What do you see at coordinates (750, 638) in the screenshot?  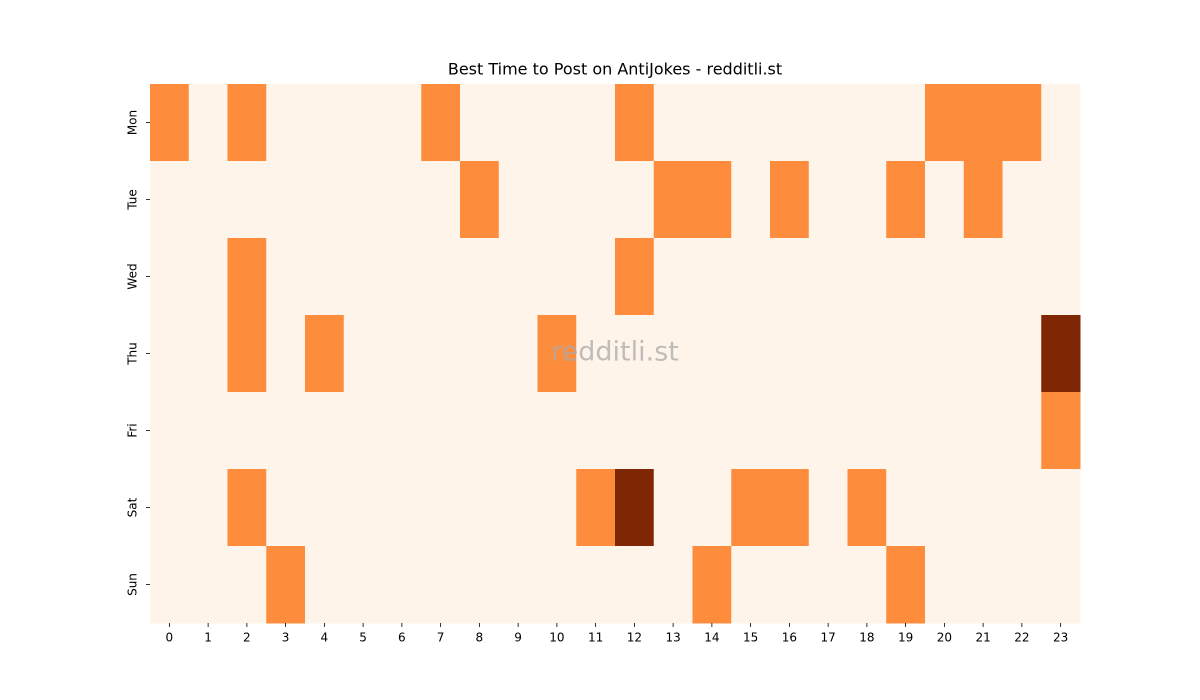 I see `x-tick-label: 15` at bounding box center [750, 638].